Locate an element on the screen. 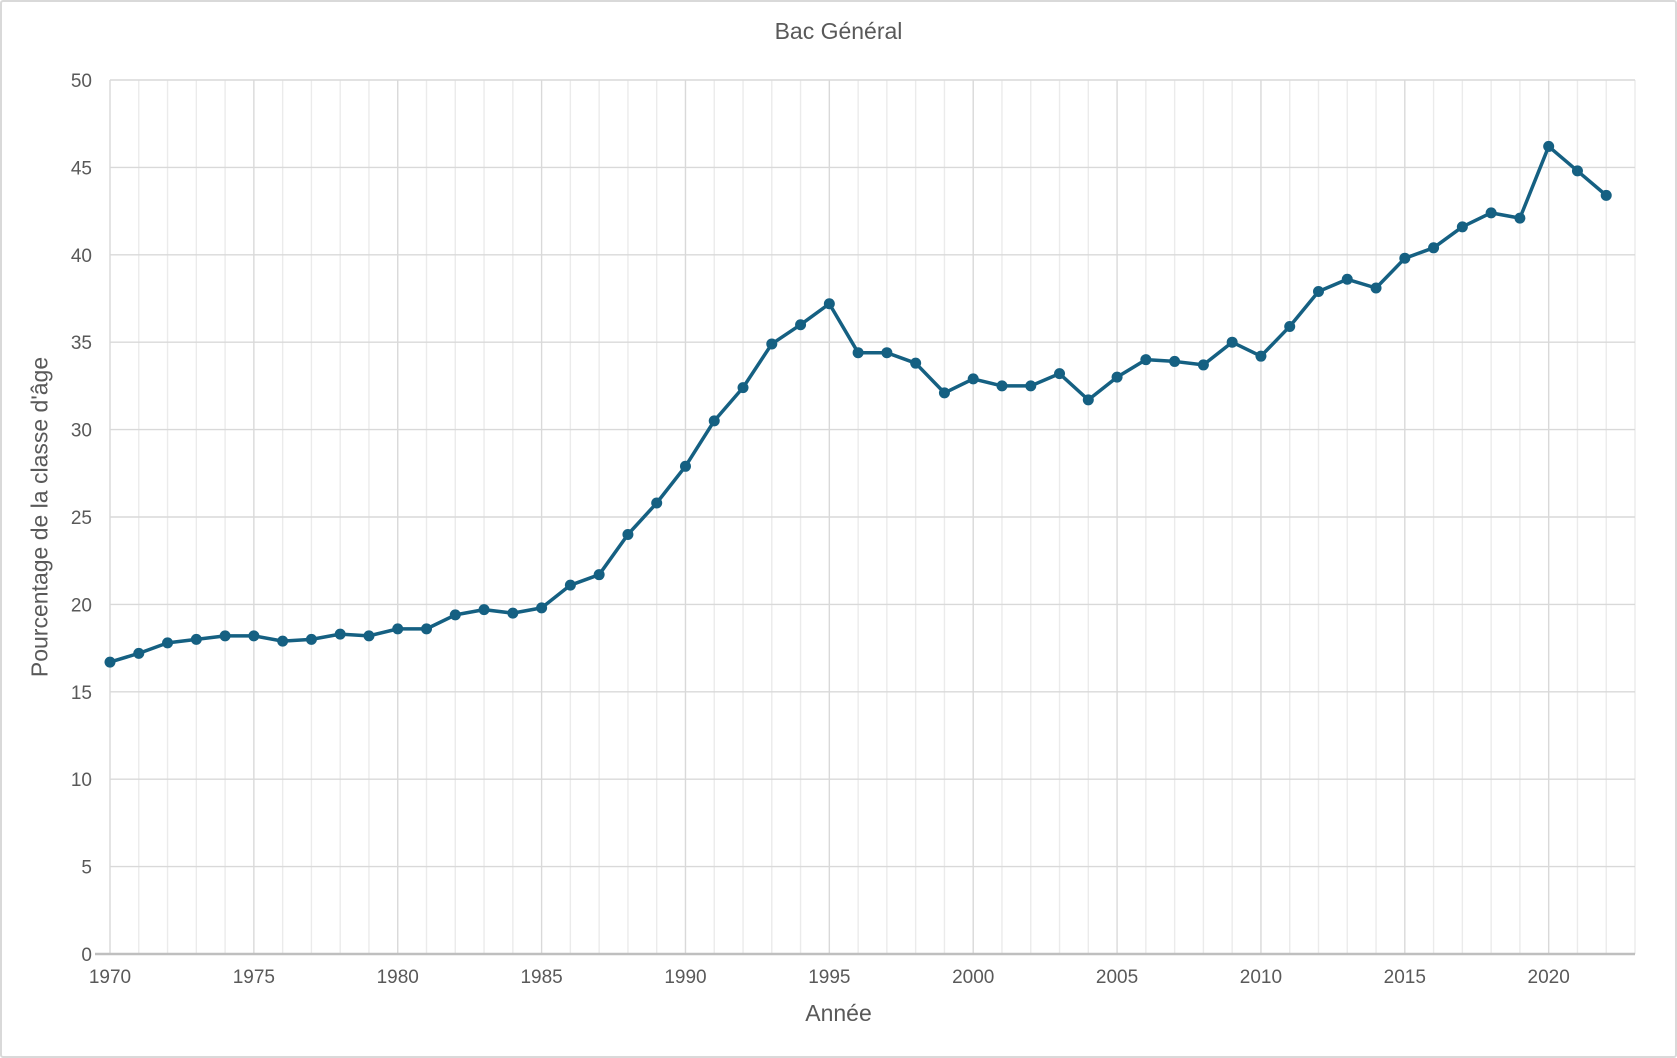 The width and height of the screenshot is (1677, 1058). chart-title: Bac Général is located at coordinates (838, 31).